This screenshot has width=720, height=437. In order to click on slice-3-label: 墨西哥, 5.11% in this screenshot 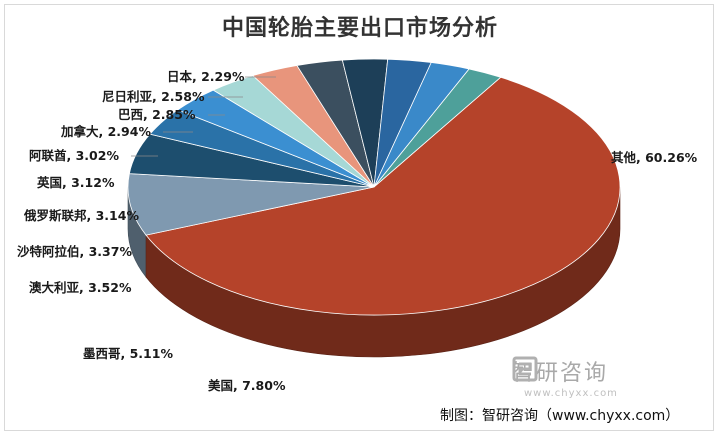, I will do `click(128, 353)`.